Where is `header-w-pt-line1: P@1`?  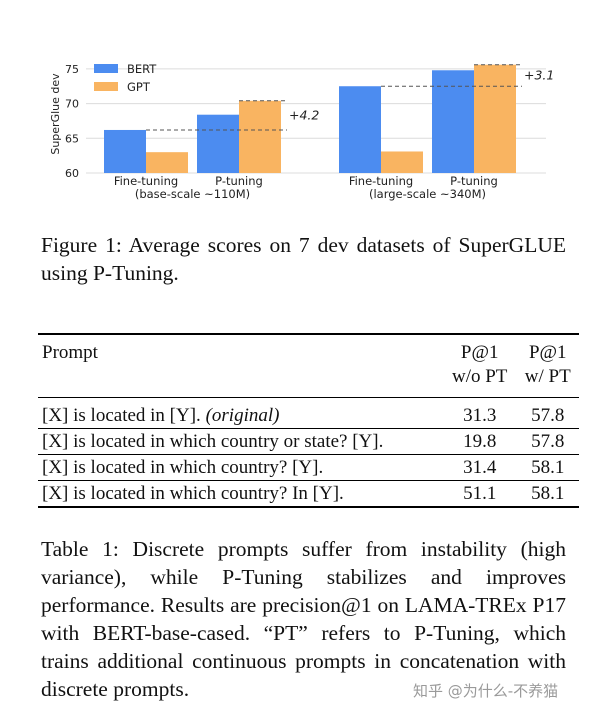 header-w-pt-line1: P@1 is located at coordinates (547, 352).